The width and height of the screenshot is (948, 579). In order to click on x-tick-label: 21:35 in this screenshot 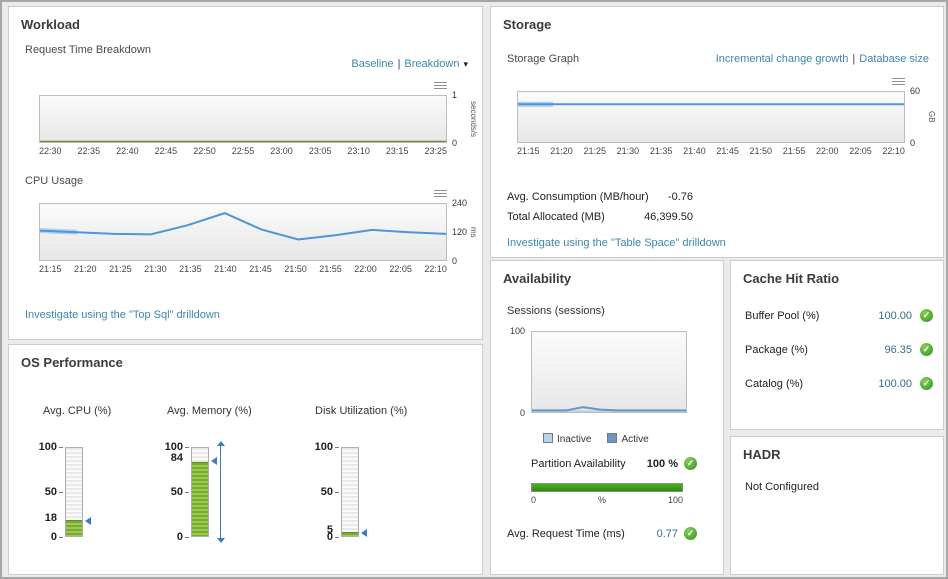, I will do `click(190, 269)`.